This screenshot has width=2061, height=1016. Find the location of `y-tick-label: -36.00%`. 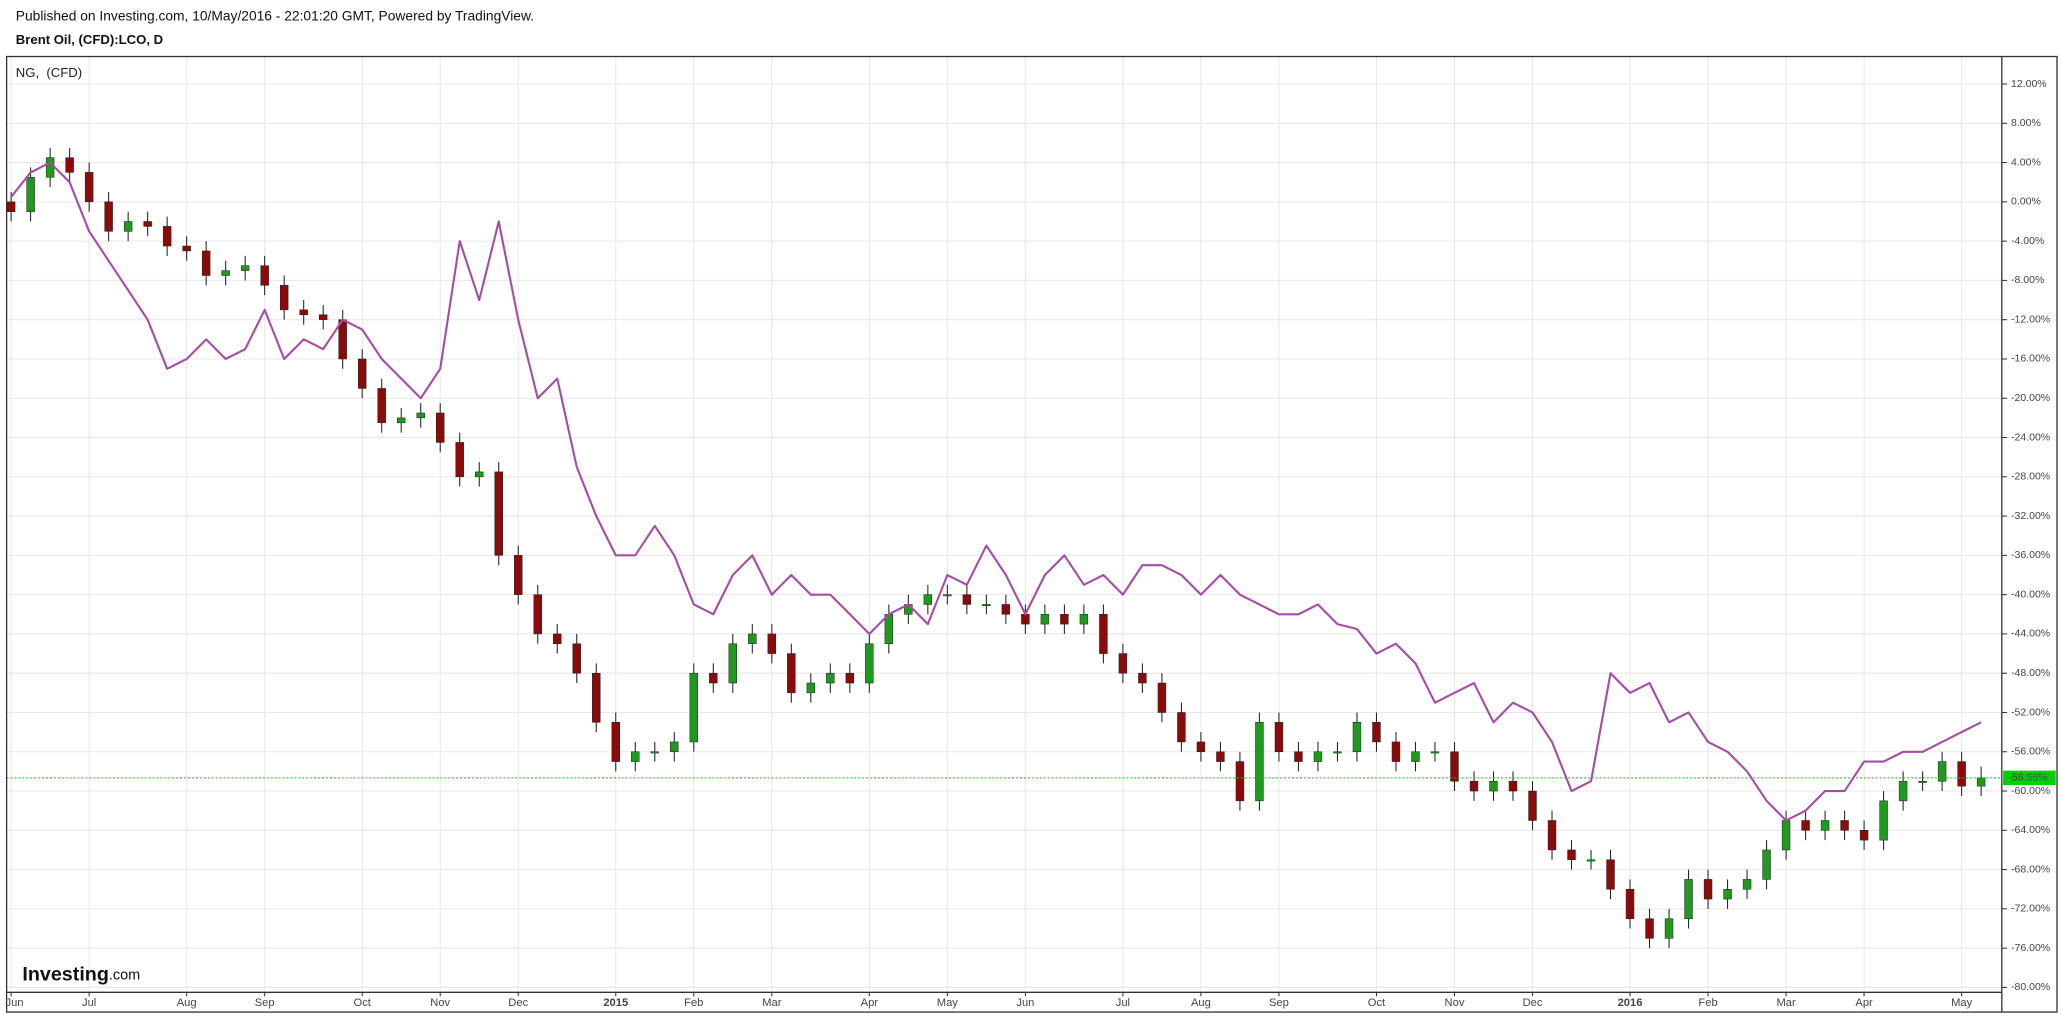

y-tick-label: -36.00% is located at coordinates (2030, 555).